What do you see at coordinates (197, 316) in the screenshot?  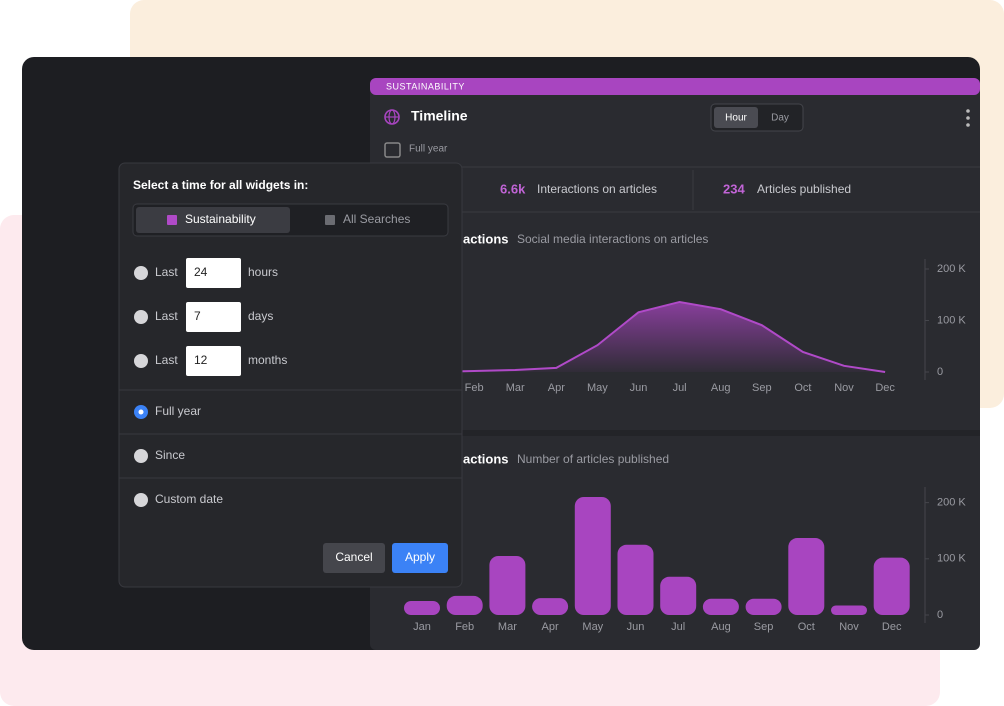 I see `input-value: 7` at bounding box center [197, 316].